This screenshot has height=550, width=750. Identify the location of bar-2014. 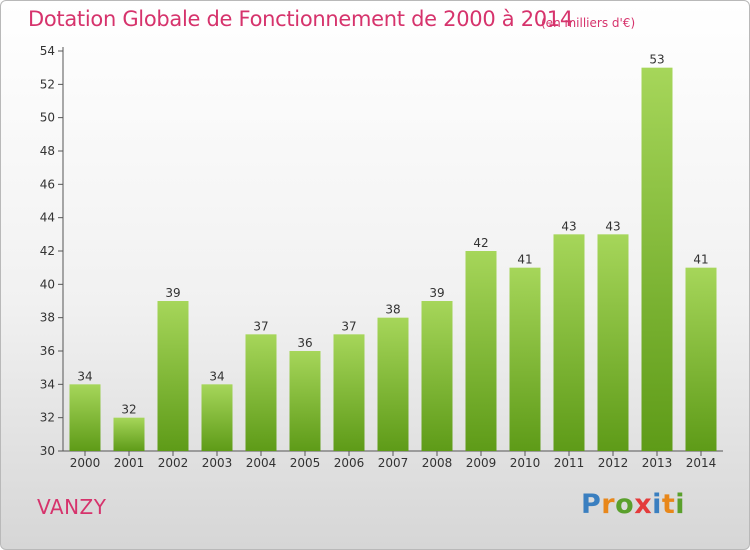
(701, 359).